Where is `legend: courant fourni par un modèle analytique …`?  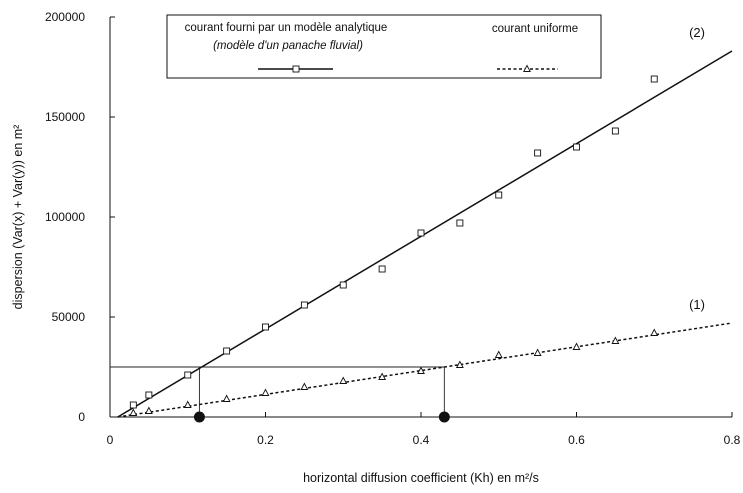
legend: courant fourni par un modèle analytique … is located at coordinates (384, 46).